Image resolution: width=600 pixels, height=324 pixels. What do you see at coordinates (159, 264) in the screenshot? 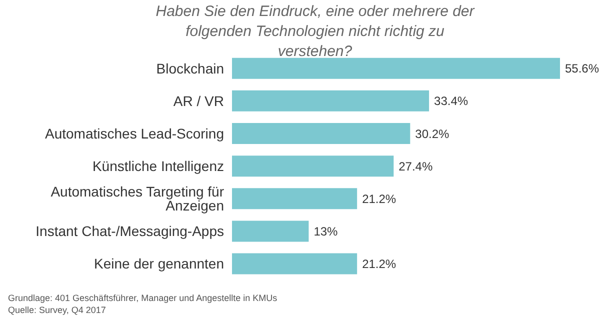
I see `y-tick-label: Keine der genannten` at bounding box center [159, 264].